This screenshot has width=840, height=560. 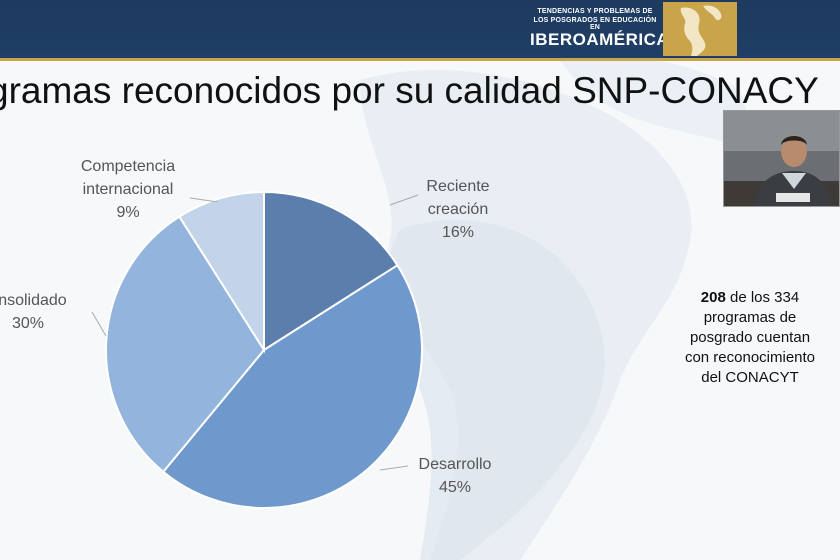 I want to click on pie-slice-percent: 9%, so click(x=127, y=212).